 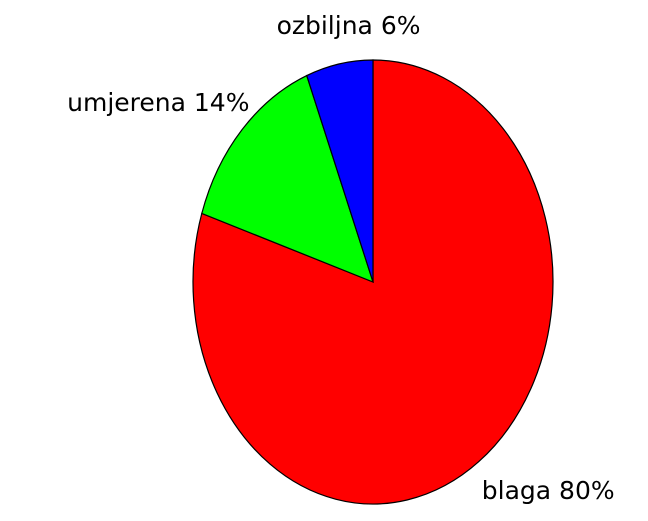 I want to click on slice-label: ozbiljna 6%, so click(x=349, y=25).